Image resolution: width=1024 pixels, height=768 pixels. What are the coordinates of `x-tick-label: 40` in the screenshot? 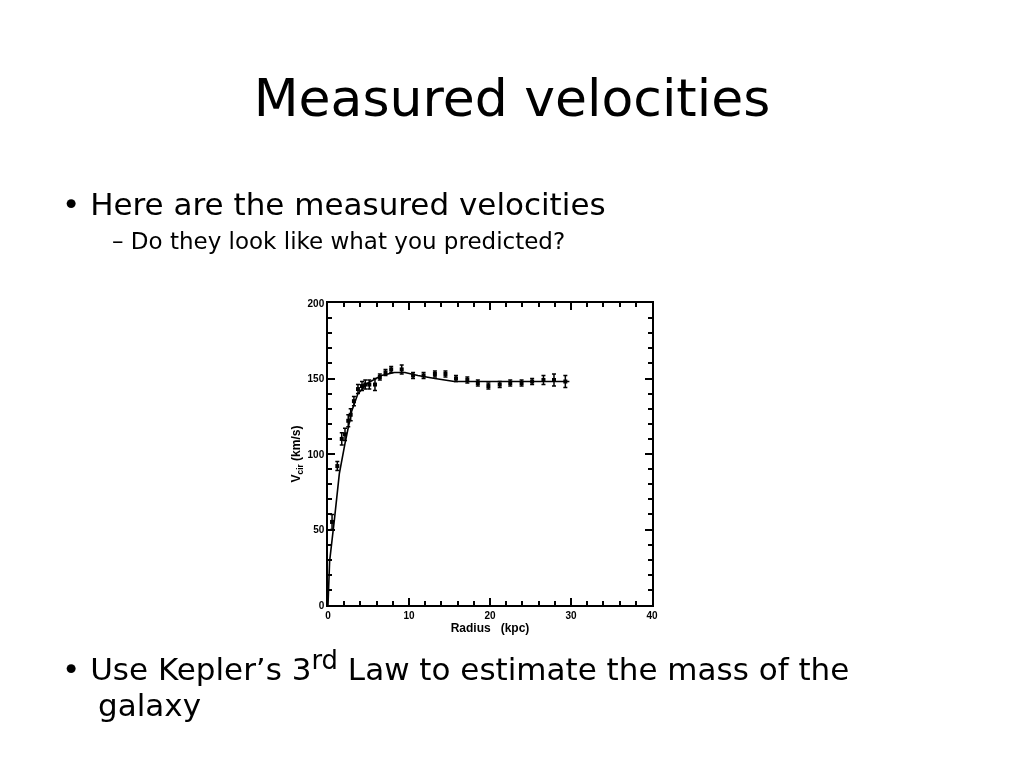 It's located at (652, 615).